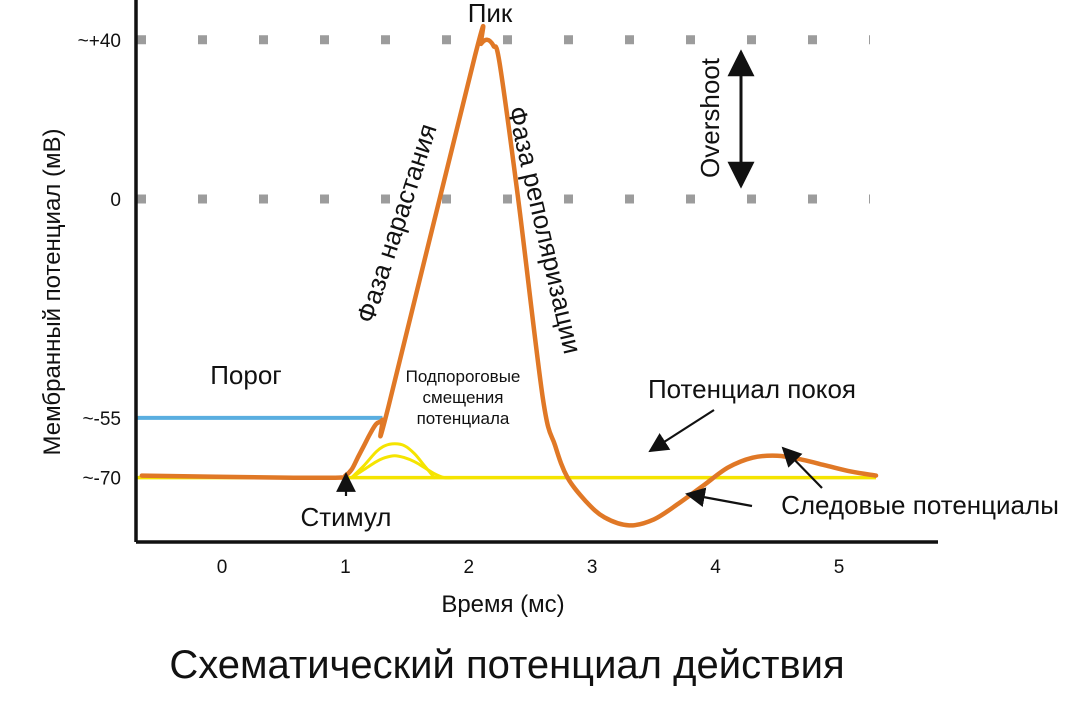 The width and height of the screenshot is (1079, 718). What do you see at coordinates (719, 497) in the screenshot?
I see `trace-arrow-left` at bounding box center [719, 497].